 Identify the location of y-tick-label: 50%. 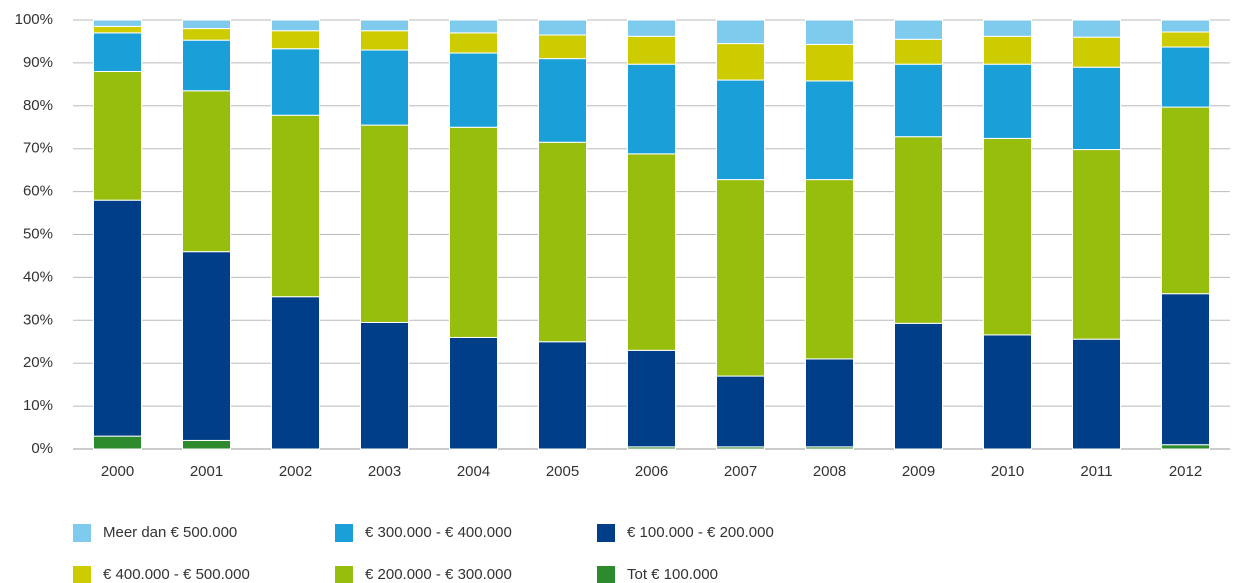
(38, 233).